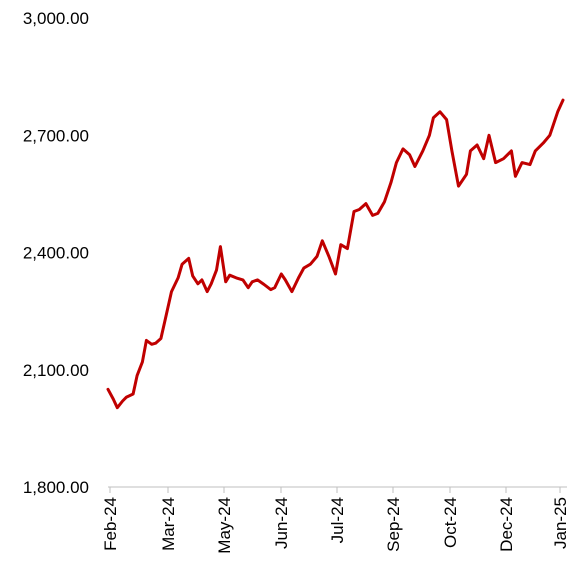 The image size is (582, 578). I want to click on x-tick-label: Jun-24, so click(281, 523).